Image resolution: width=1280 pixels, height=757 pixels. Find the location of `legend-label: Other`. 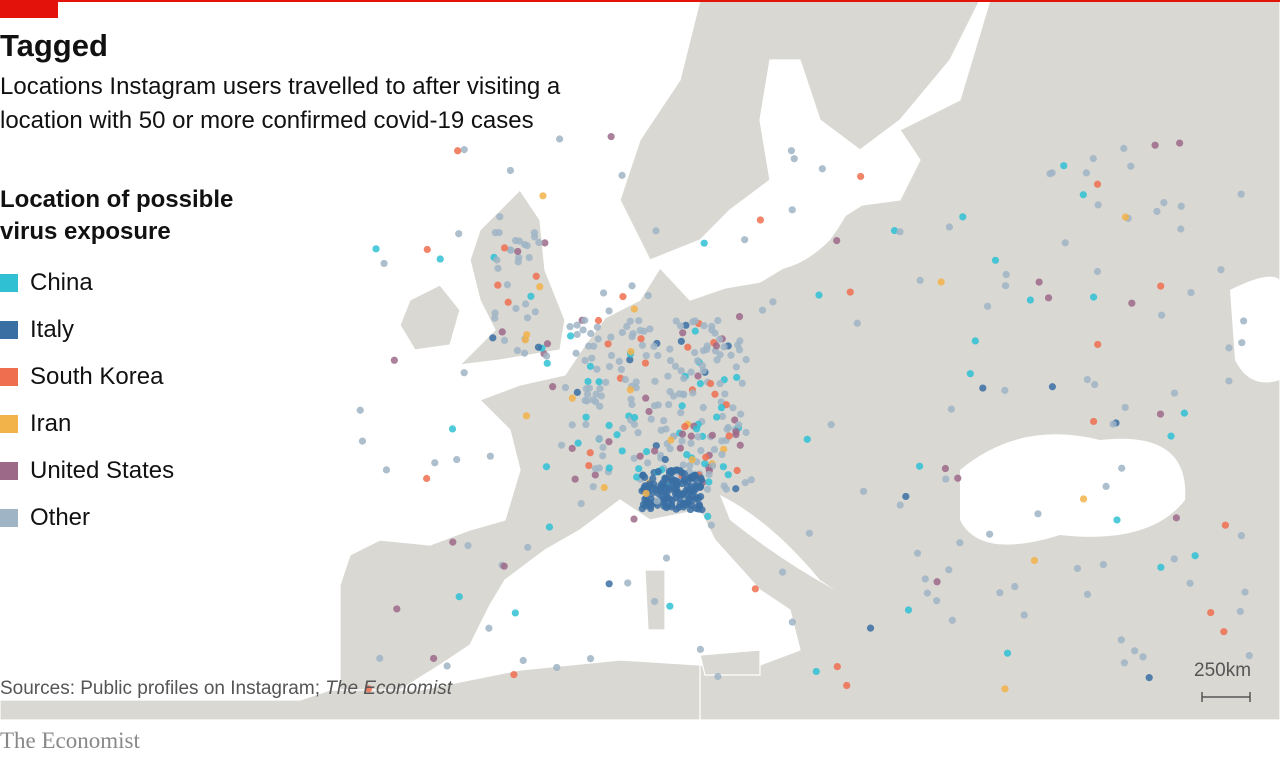

legend-label: Other is located at coordinates (60, 517).